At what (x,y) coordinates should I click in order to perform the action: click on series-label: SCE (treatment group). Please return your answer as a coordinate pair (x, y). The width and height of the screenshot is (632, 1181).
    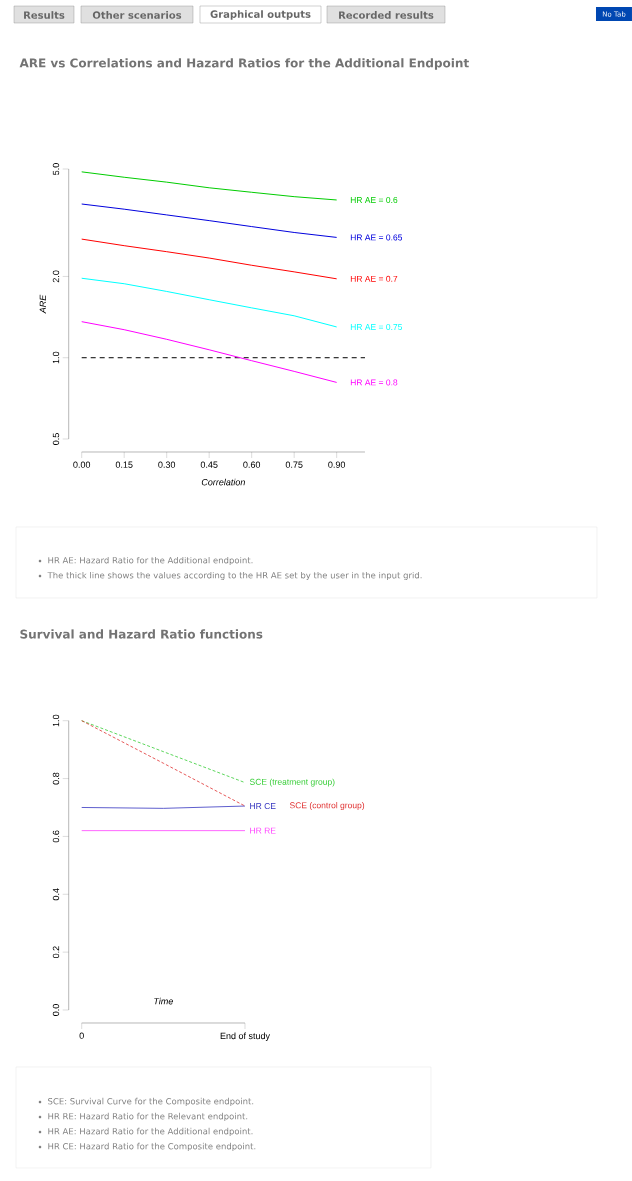
    Looking at the image, I should click on (292, 782).